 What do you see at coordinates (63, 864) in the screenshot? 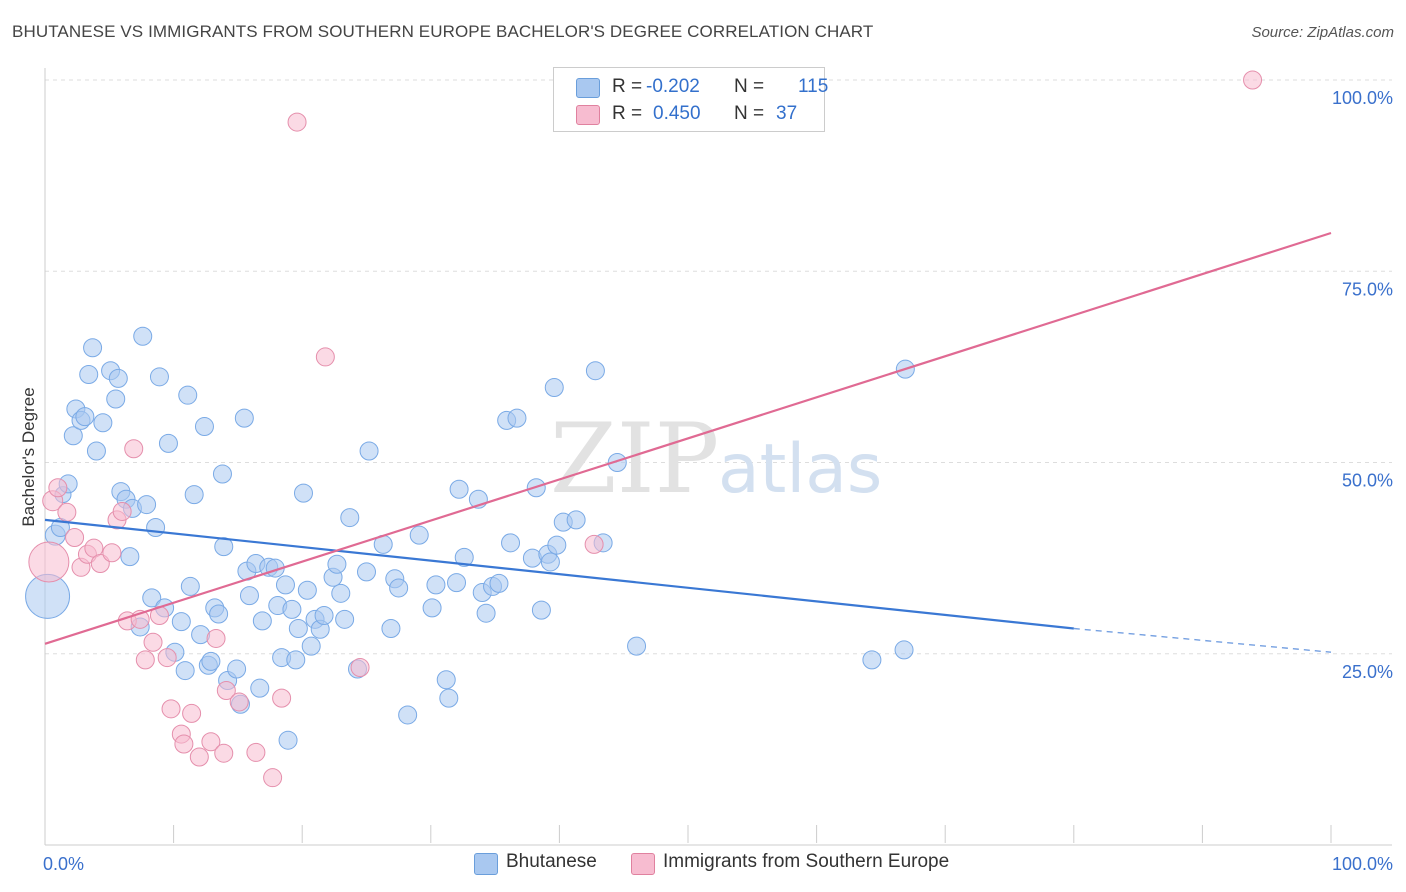
I see `x-tick-label: 0.0%` at bounding box center [63, 864].